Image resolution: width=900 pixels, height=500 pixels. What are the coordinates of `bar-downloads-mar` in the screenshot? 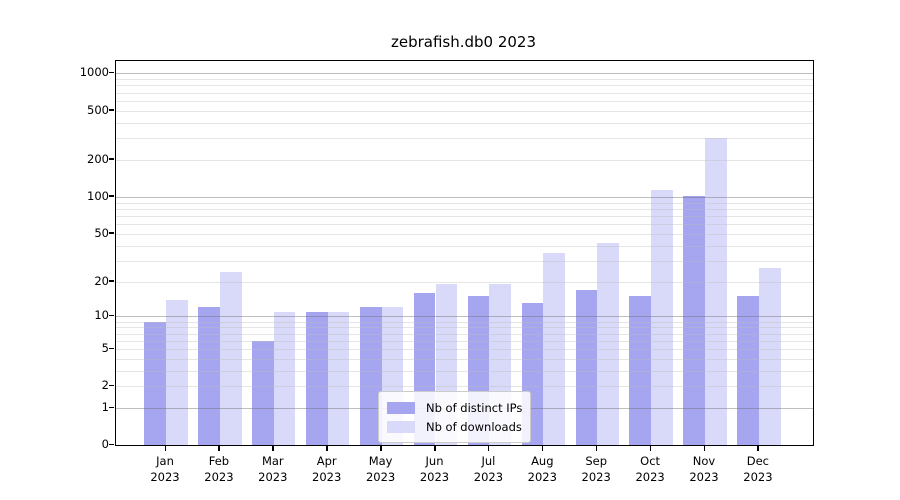 It's located at (284, 378).